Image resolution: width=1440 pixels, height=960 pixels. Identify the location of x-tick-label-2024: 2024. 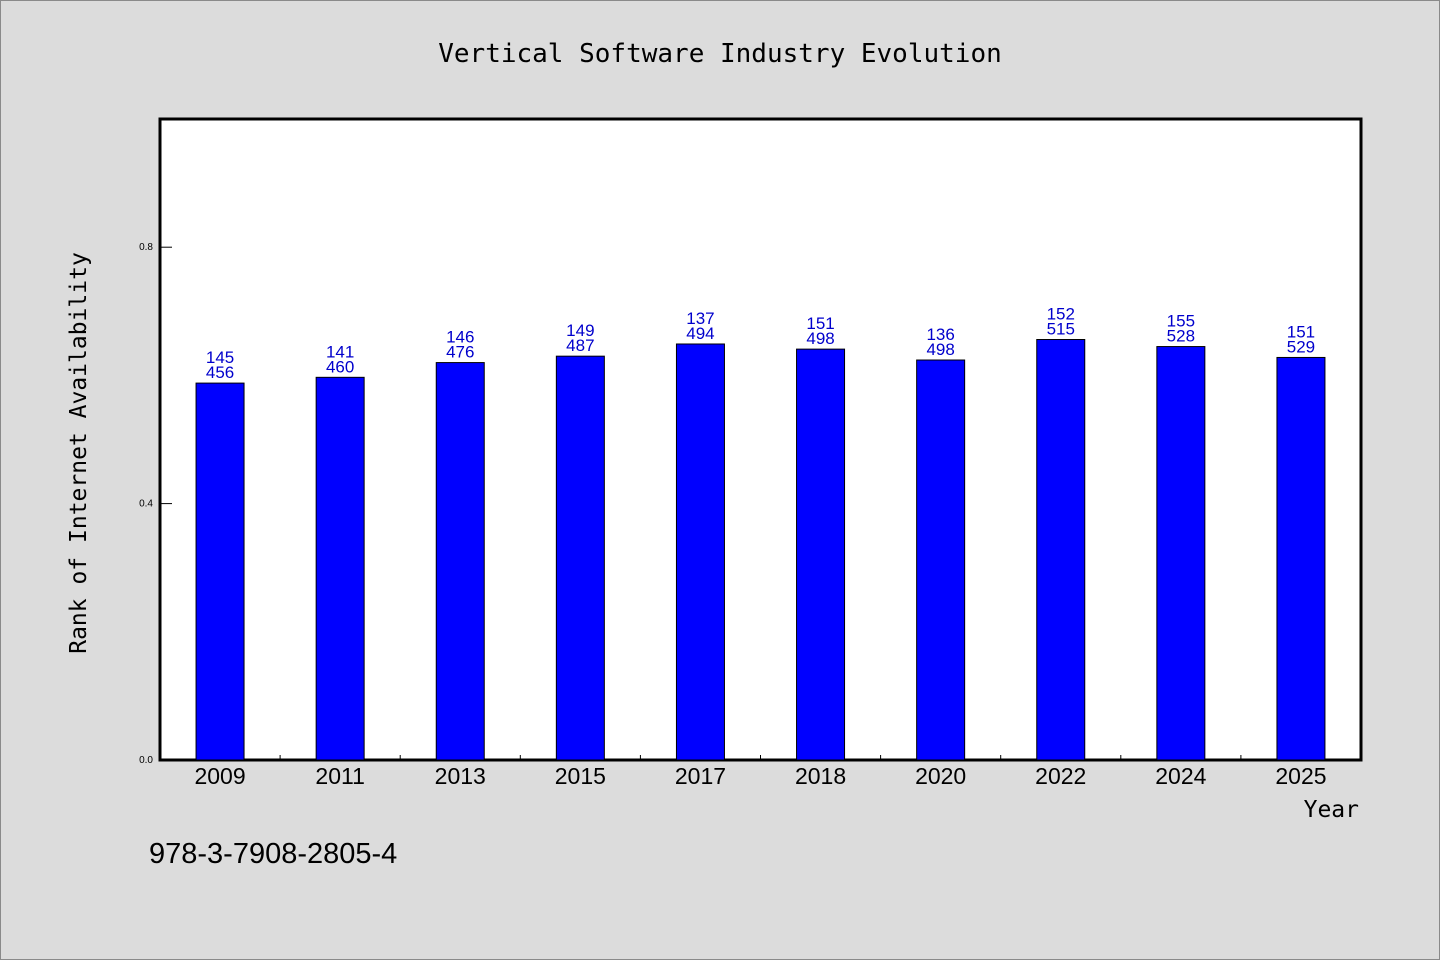
(1180, 776).